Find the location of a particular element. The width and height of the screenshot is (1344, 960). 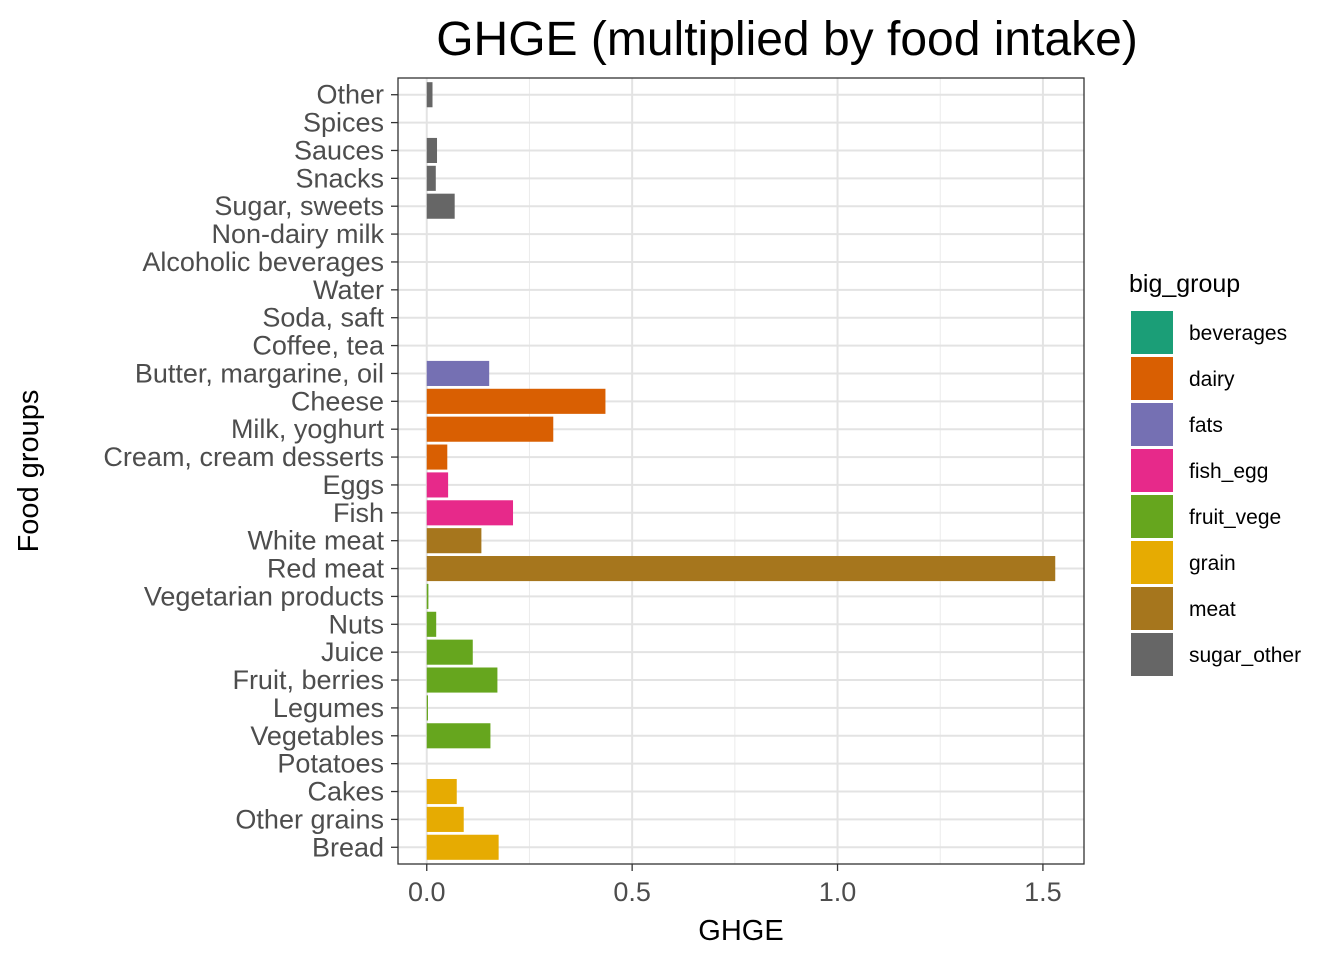

legend-label: beverages is located at coordinates (1238, 333).